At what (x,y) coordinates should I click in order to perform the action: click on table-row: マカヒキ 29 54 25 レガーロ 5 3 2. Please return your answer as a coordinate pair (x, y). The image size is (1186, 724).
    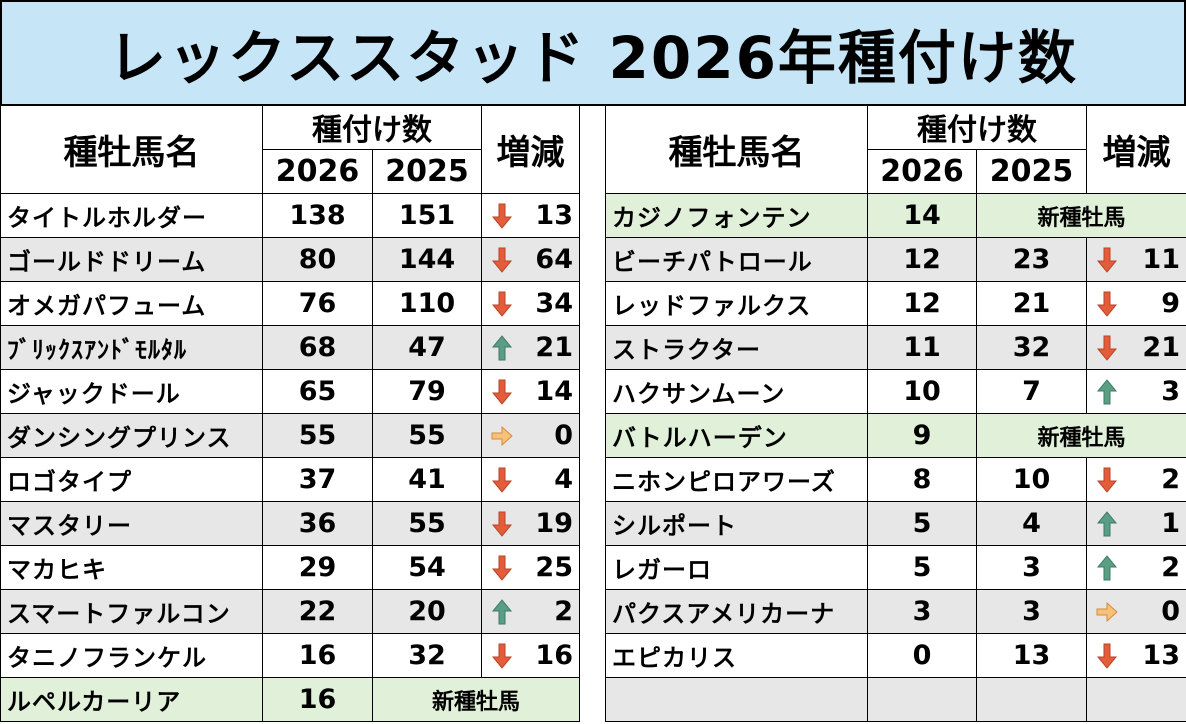
    Looking at the image, I should click on (593, 567).